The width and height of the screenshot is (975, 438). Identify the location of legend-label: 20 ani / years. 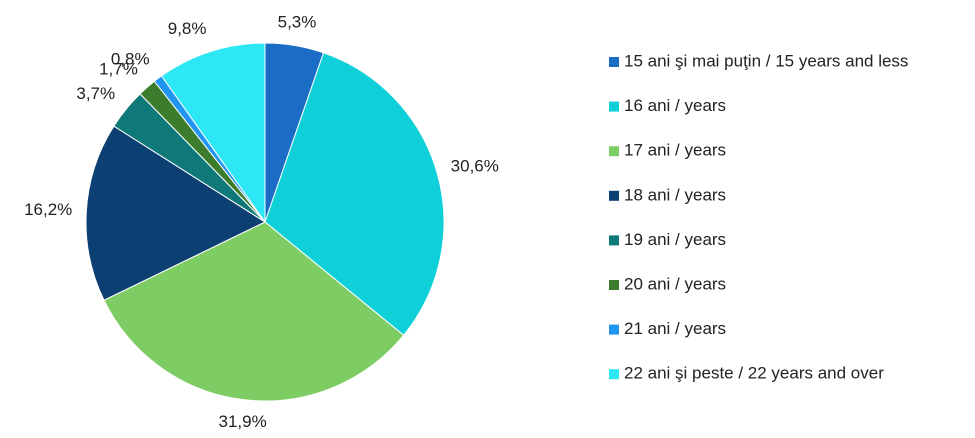
(675, 283).